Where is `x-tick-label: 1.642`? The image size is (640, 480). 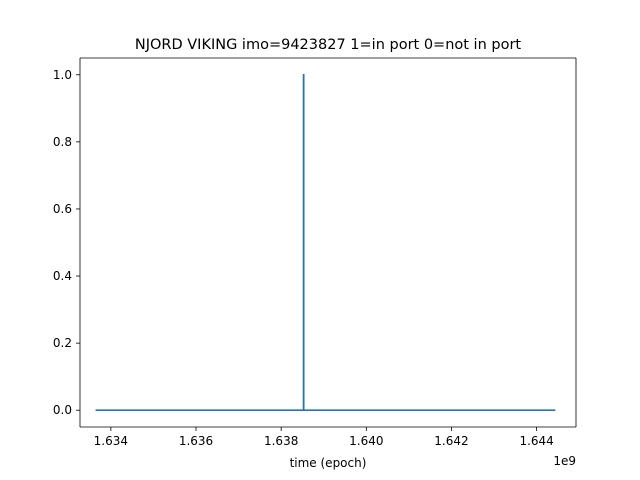
x-tick-label: 1.642 is located at coordinates (451, 441).